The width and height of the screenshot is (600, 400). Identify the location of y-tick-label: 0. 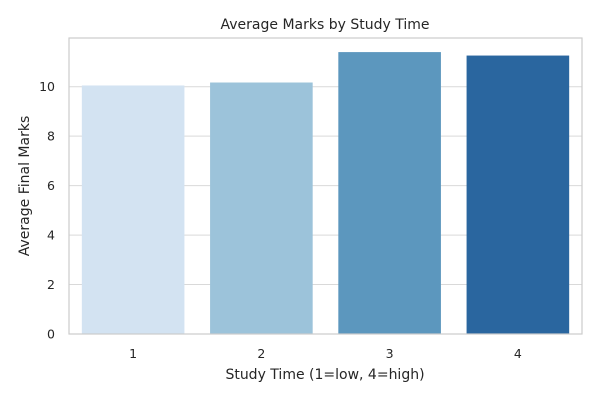
(51, 334).